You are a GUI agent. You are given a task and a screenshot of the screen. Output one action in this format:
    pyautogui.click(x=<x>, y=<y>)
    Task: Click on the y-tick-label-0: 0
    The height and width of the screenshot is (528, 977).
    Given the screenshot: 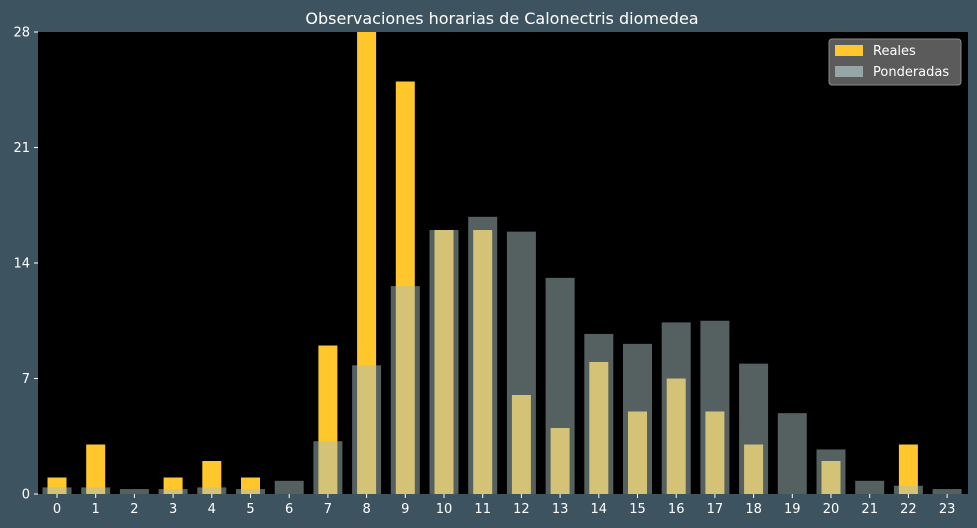 What is the action you would take?
    pyautogui.click(x=26, y=495)
    